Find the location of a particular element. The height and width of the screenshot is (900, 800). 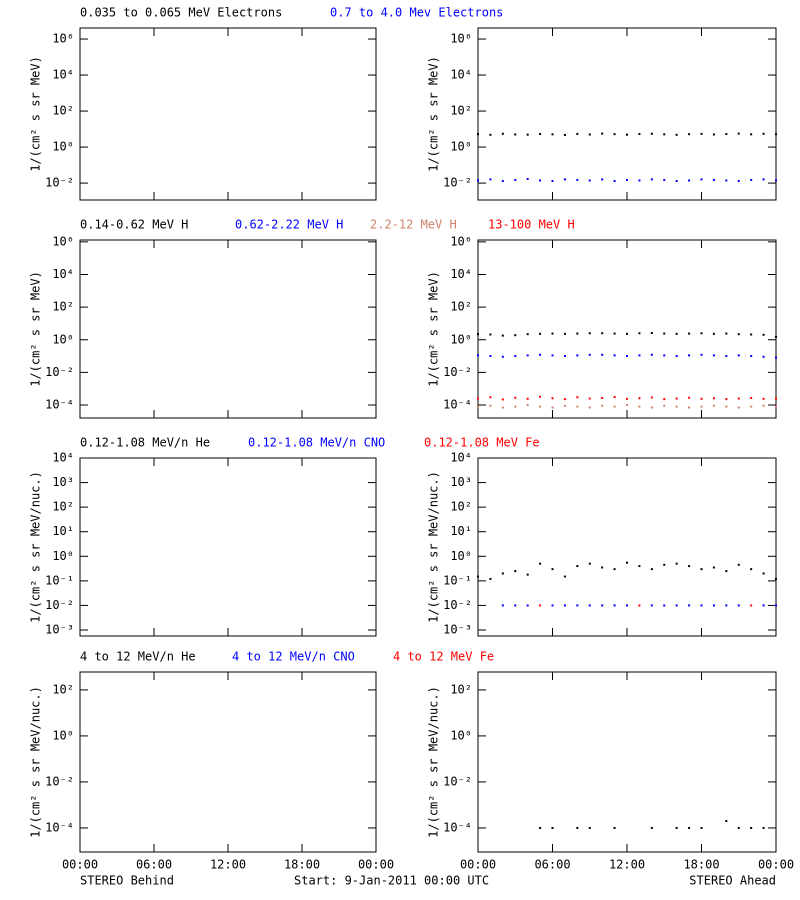

y-tick-label: 10⁻¹ is located at coordinates (59, 580).